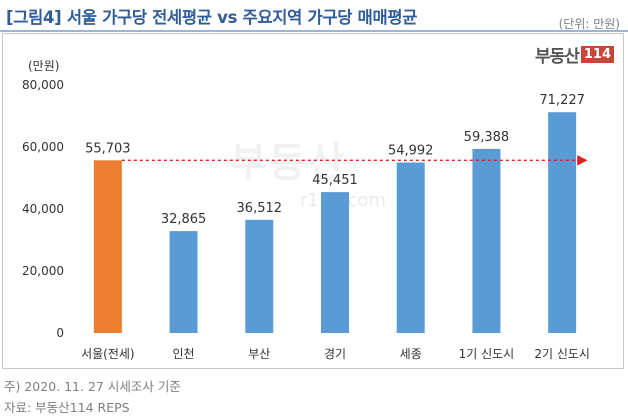  What do you see at coordinates (43, 209) in the screenshot?
I see `y-tick-label: 40,000` at bounding box center [43, 209].